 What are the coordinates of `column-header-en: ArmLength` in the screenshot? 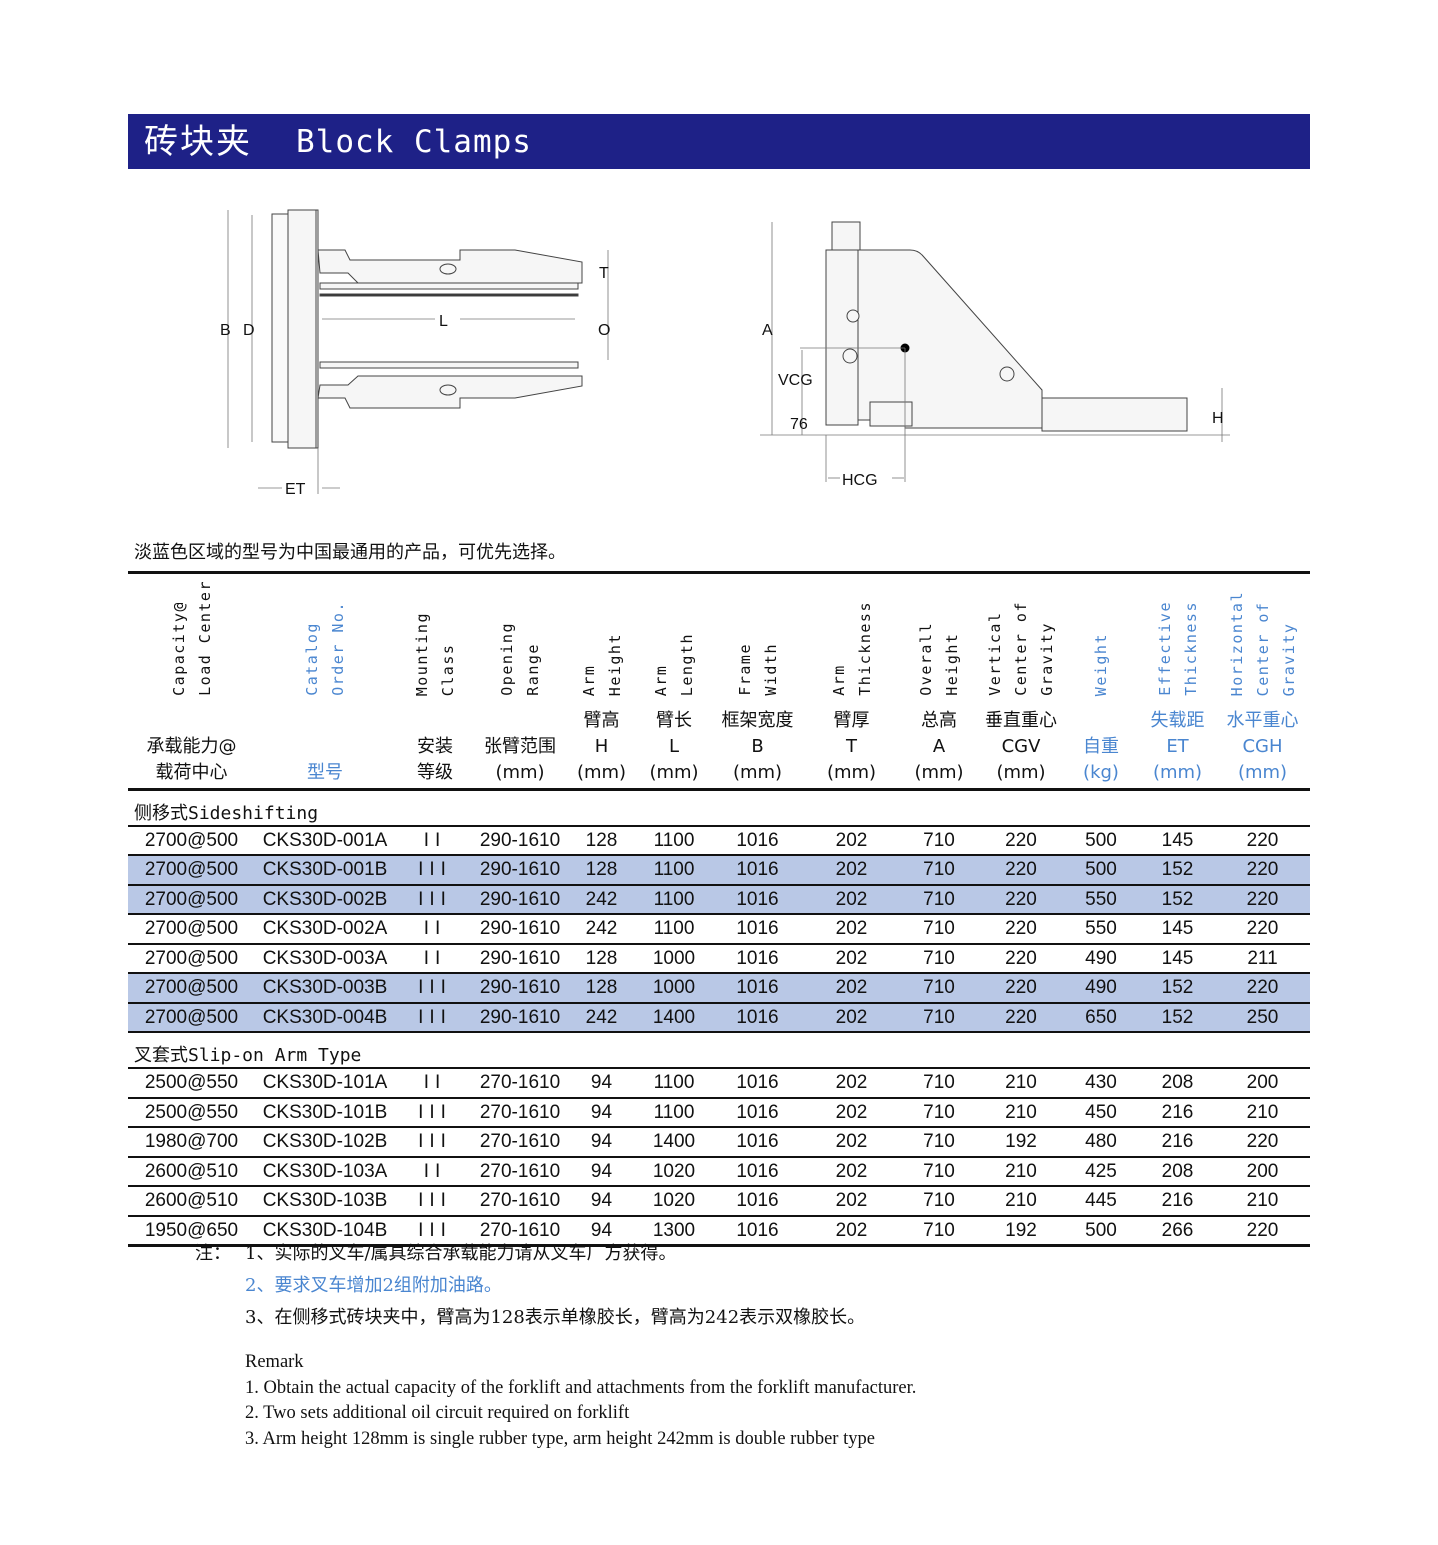 It's located at (674, 636).